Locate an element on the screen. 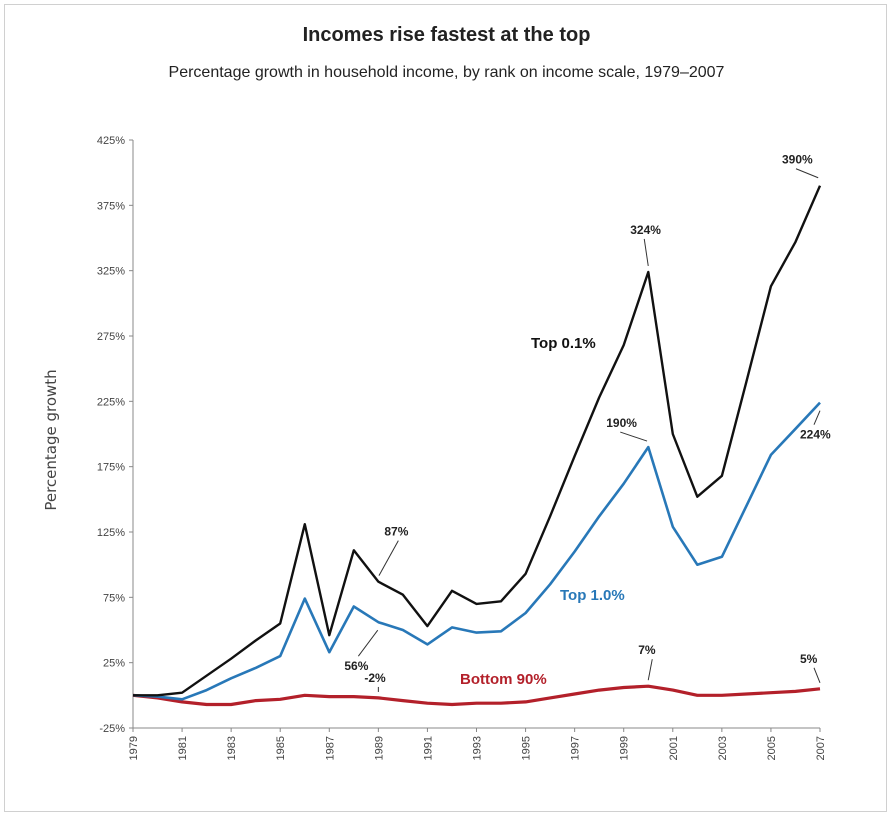 This screenshot has height=818, width=893. annotation-label: 5% is located at coordinates (809, 659).